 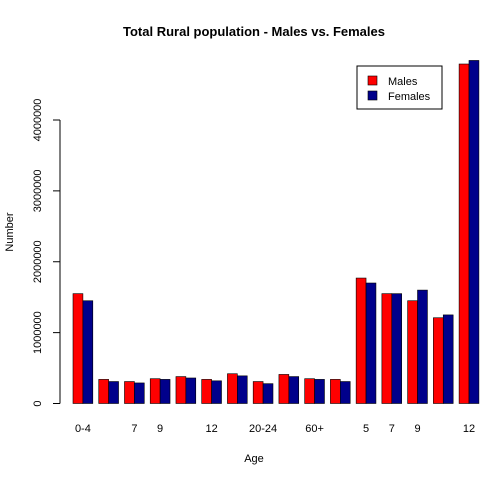 I want to click on x-tick-label: 60+, so click(x=314, y=429).